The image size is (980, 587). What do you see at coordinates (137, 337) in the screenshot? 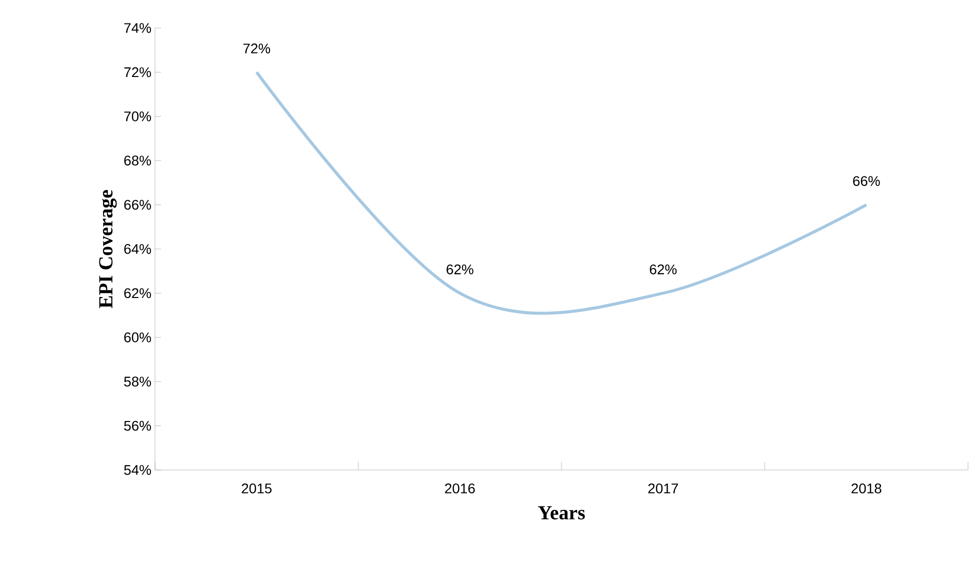
I see `y-tick-label: 60%` at bounding box center [137, 337].